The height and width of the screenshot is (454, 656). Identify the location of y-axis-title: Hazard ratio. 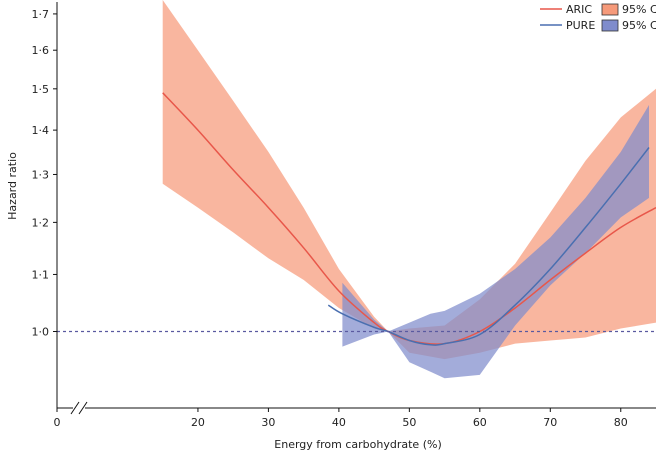
(12, 186).